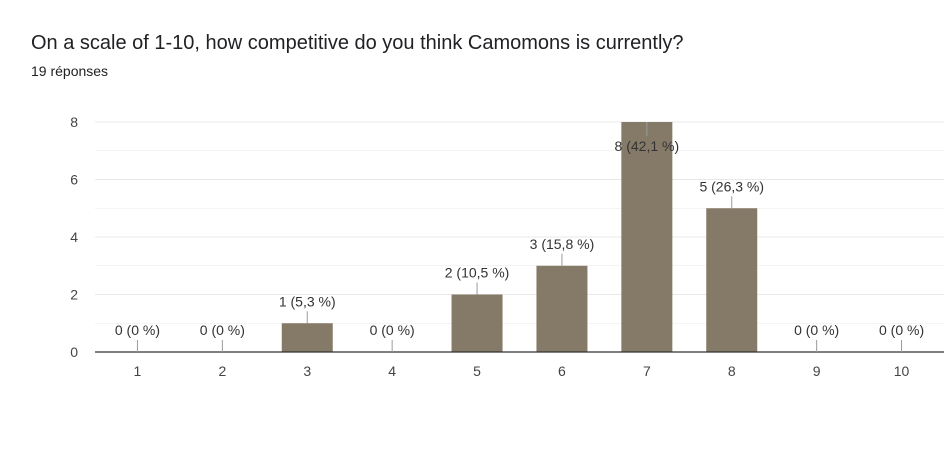 Image resolution: width=945 pixels, height=449 pixels. What do you see at coordinates (647, 146) in the screenshot?
I see `data-label: 8 (42,1 %)` at bounding box center [647, 146].